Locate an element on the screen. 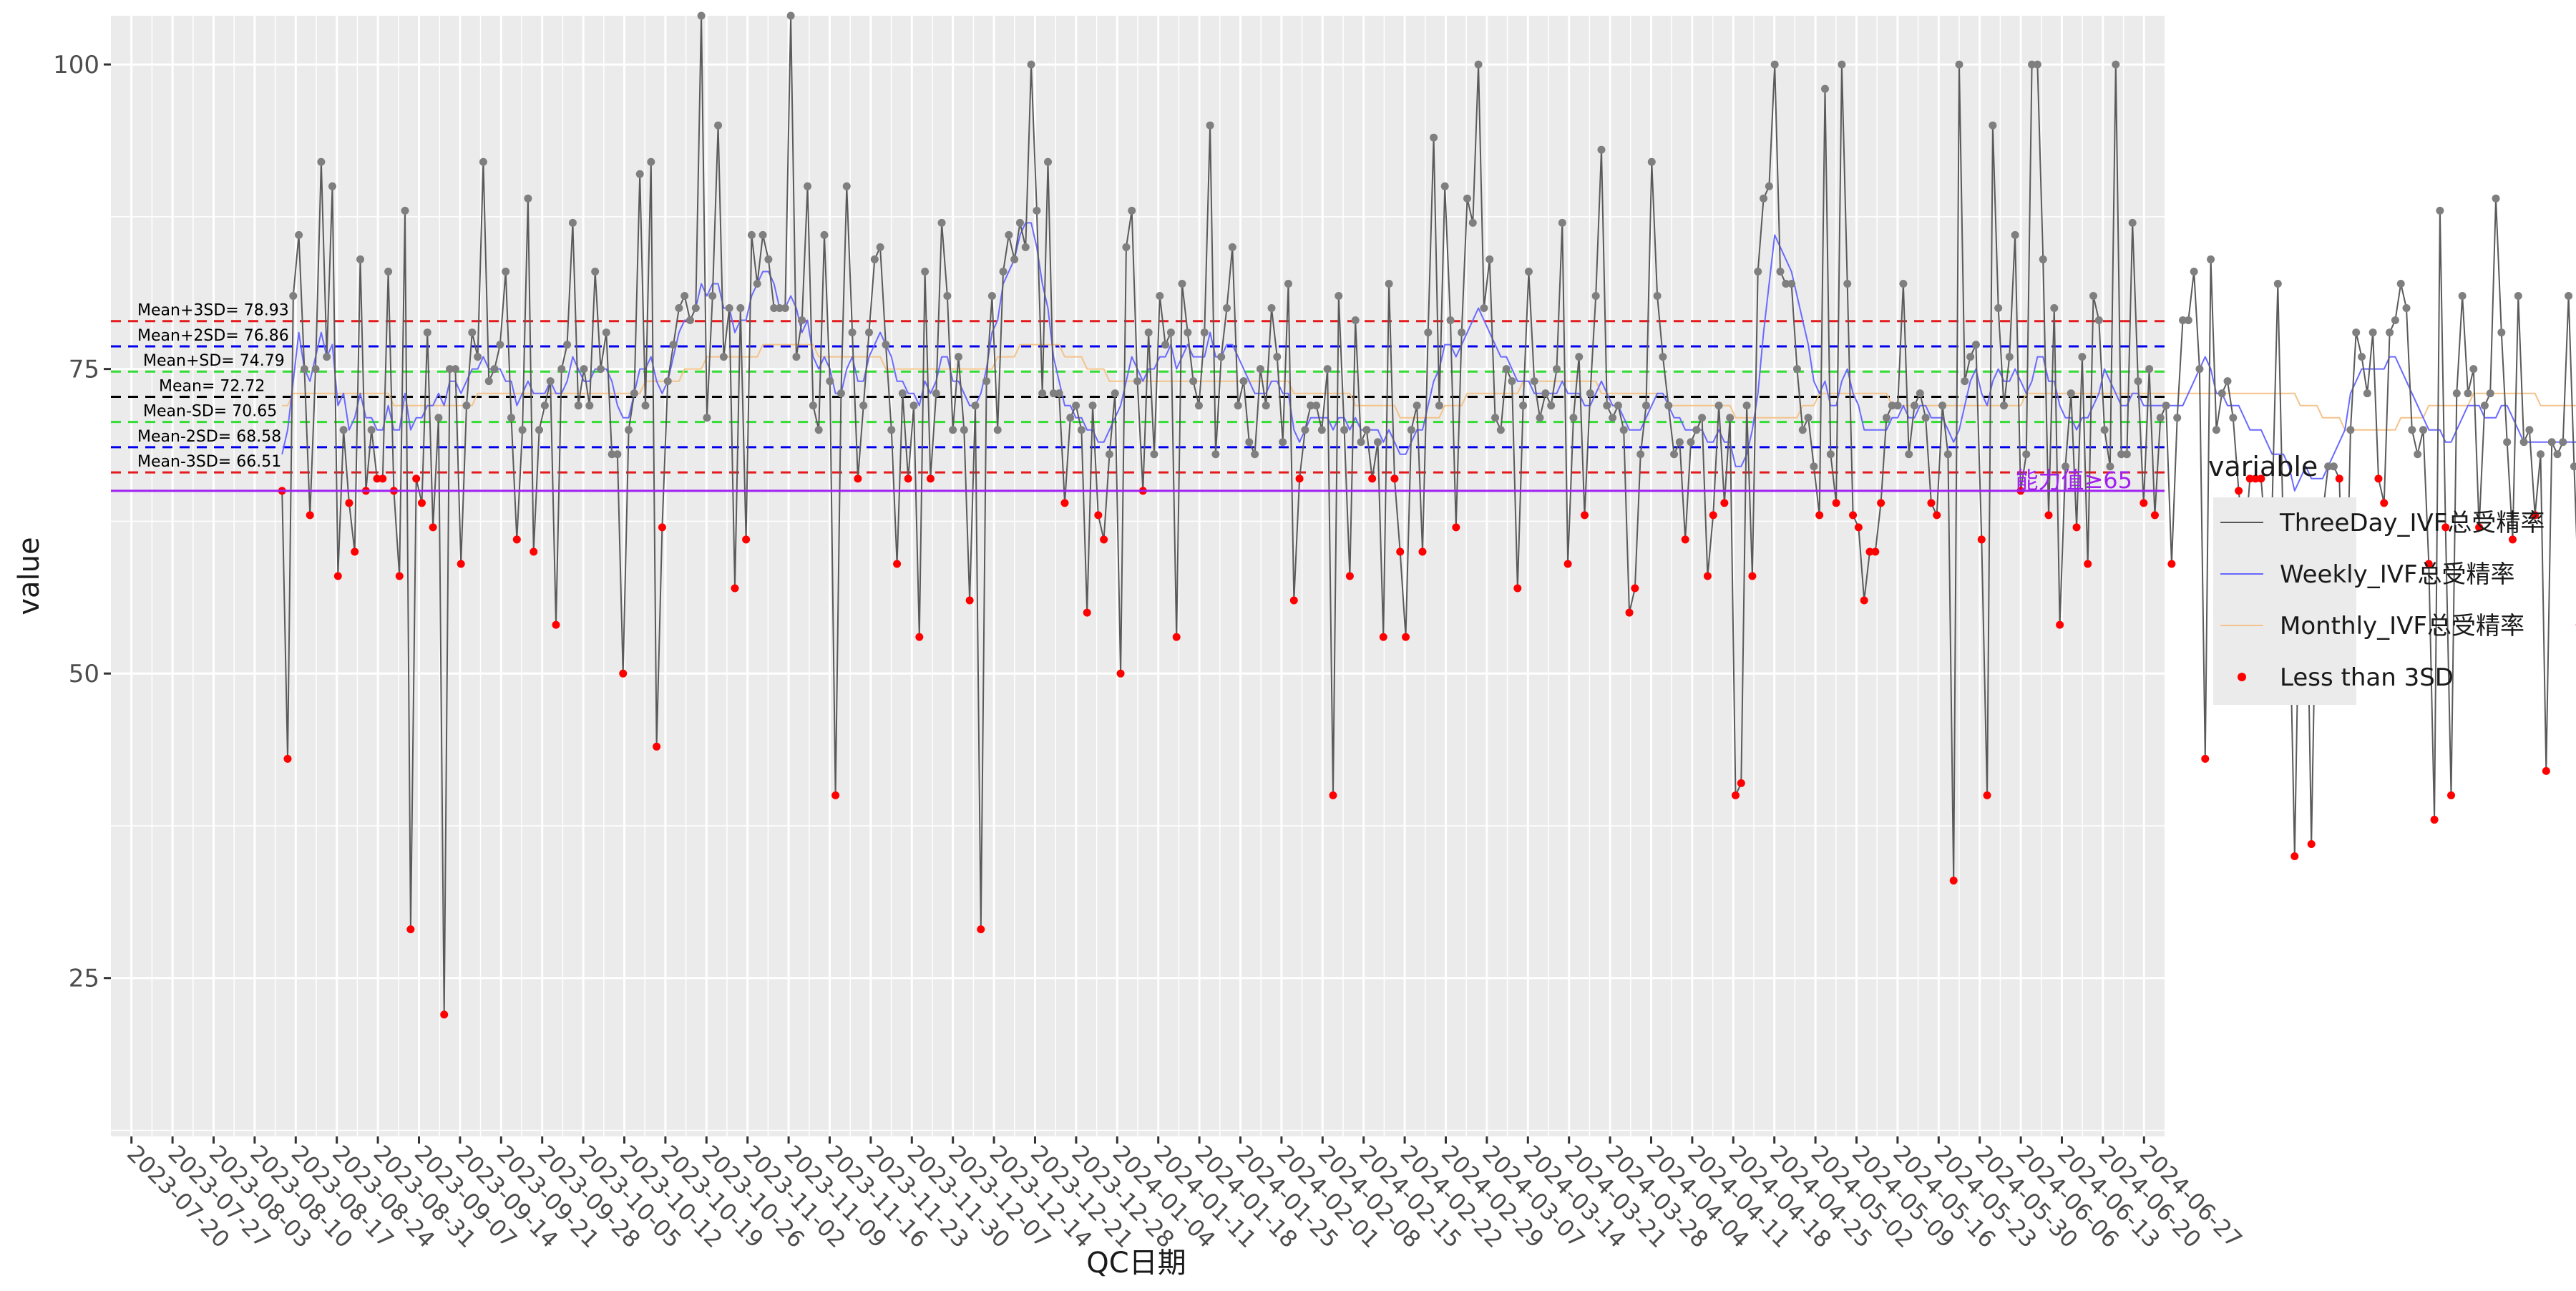  legend-entry-label: Less than 3SD is located at coordinates (2367, 677).